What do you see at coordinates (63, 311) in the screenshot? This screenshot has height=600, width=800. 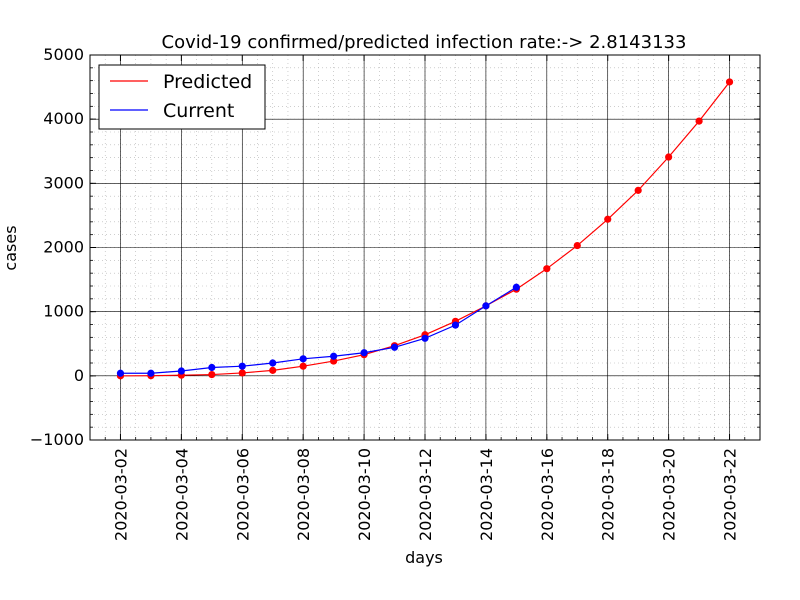 I see `y-tick-label: 1000` at bounding box center [63, 311].